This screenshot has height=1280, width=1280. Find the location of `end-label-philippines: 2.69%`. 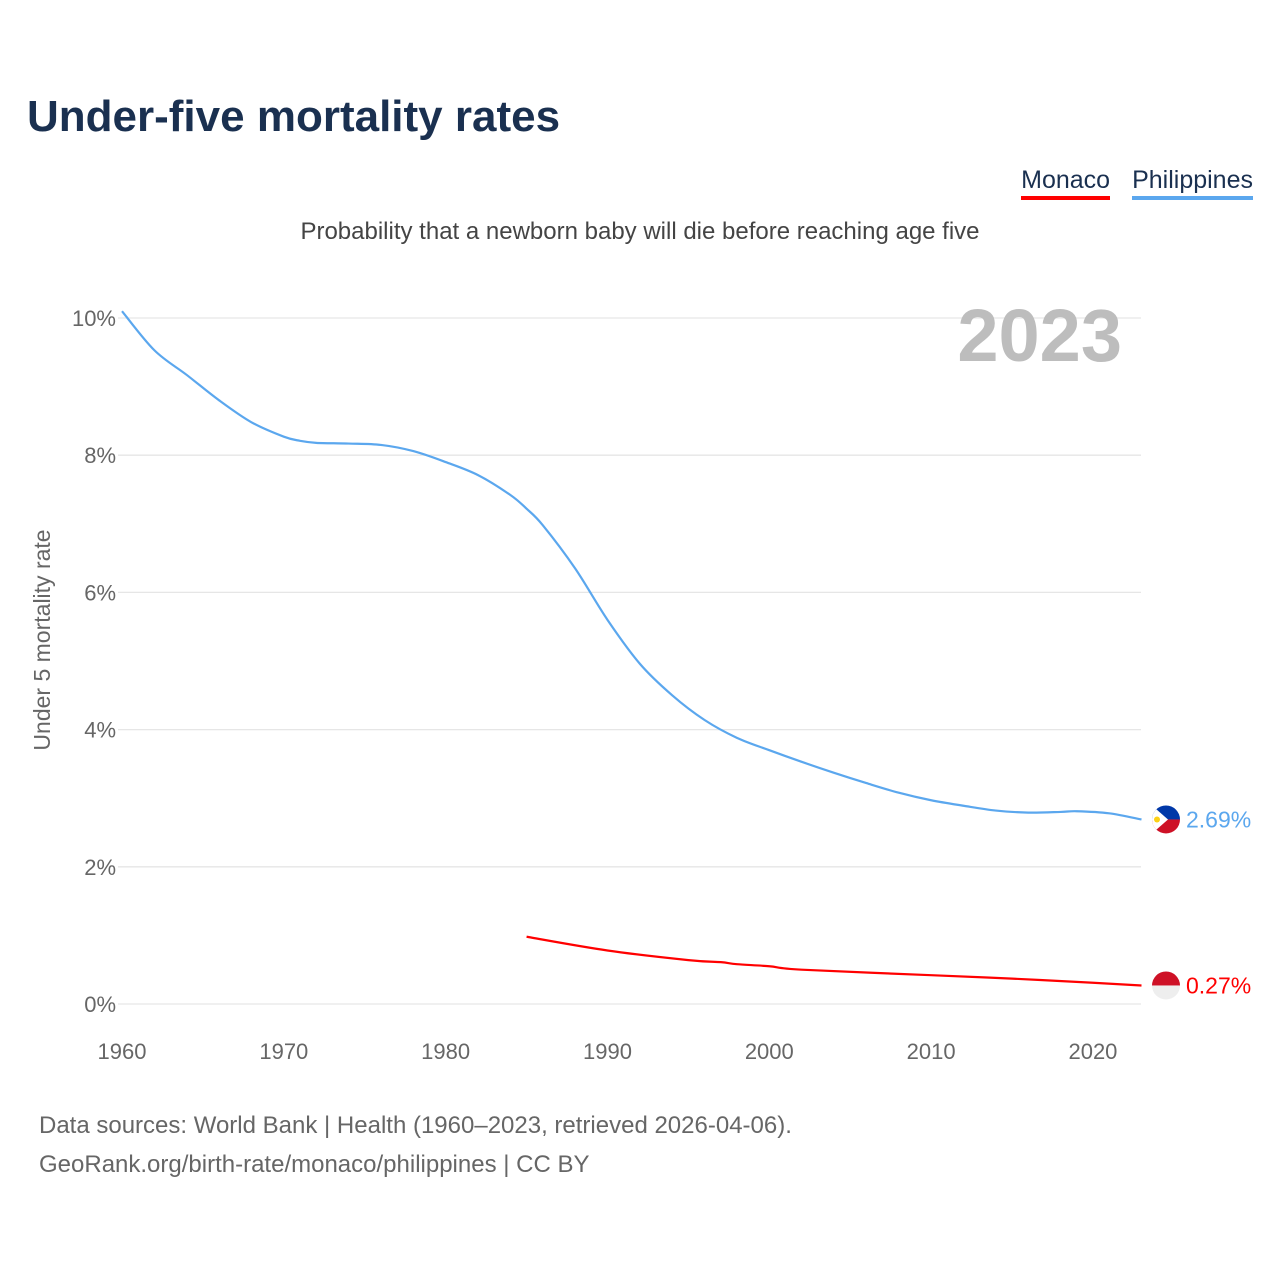

end-label-philippines: 2.69% is located at coordinates (1218, 819).